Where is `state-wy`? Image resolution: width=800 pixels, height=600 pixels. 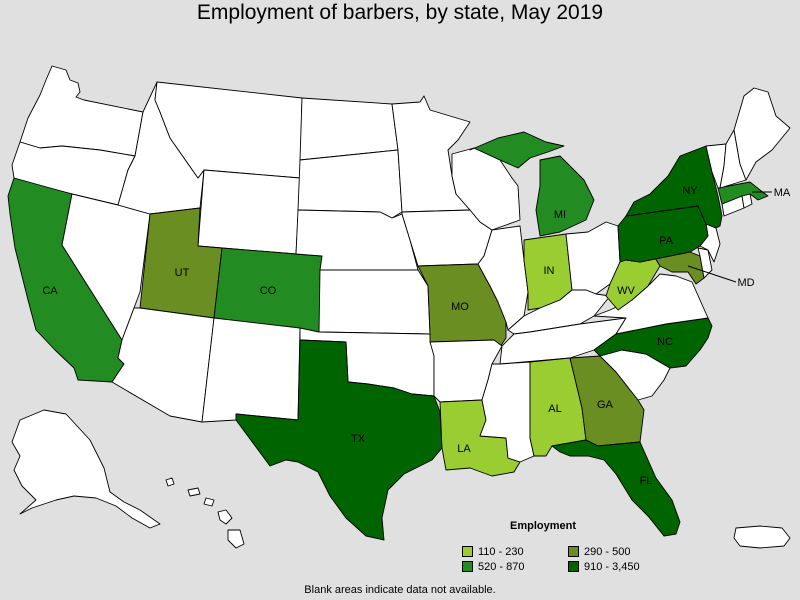
state-wy is located at coordinates (249, 212).